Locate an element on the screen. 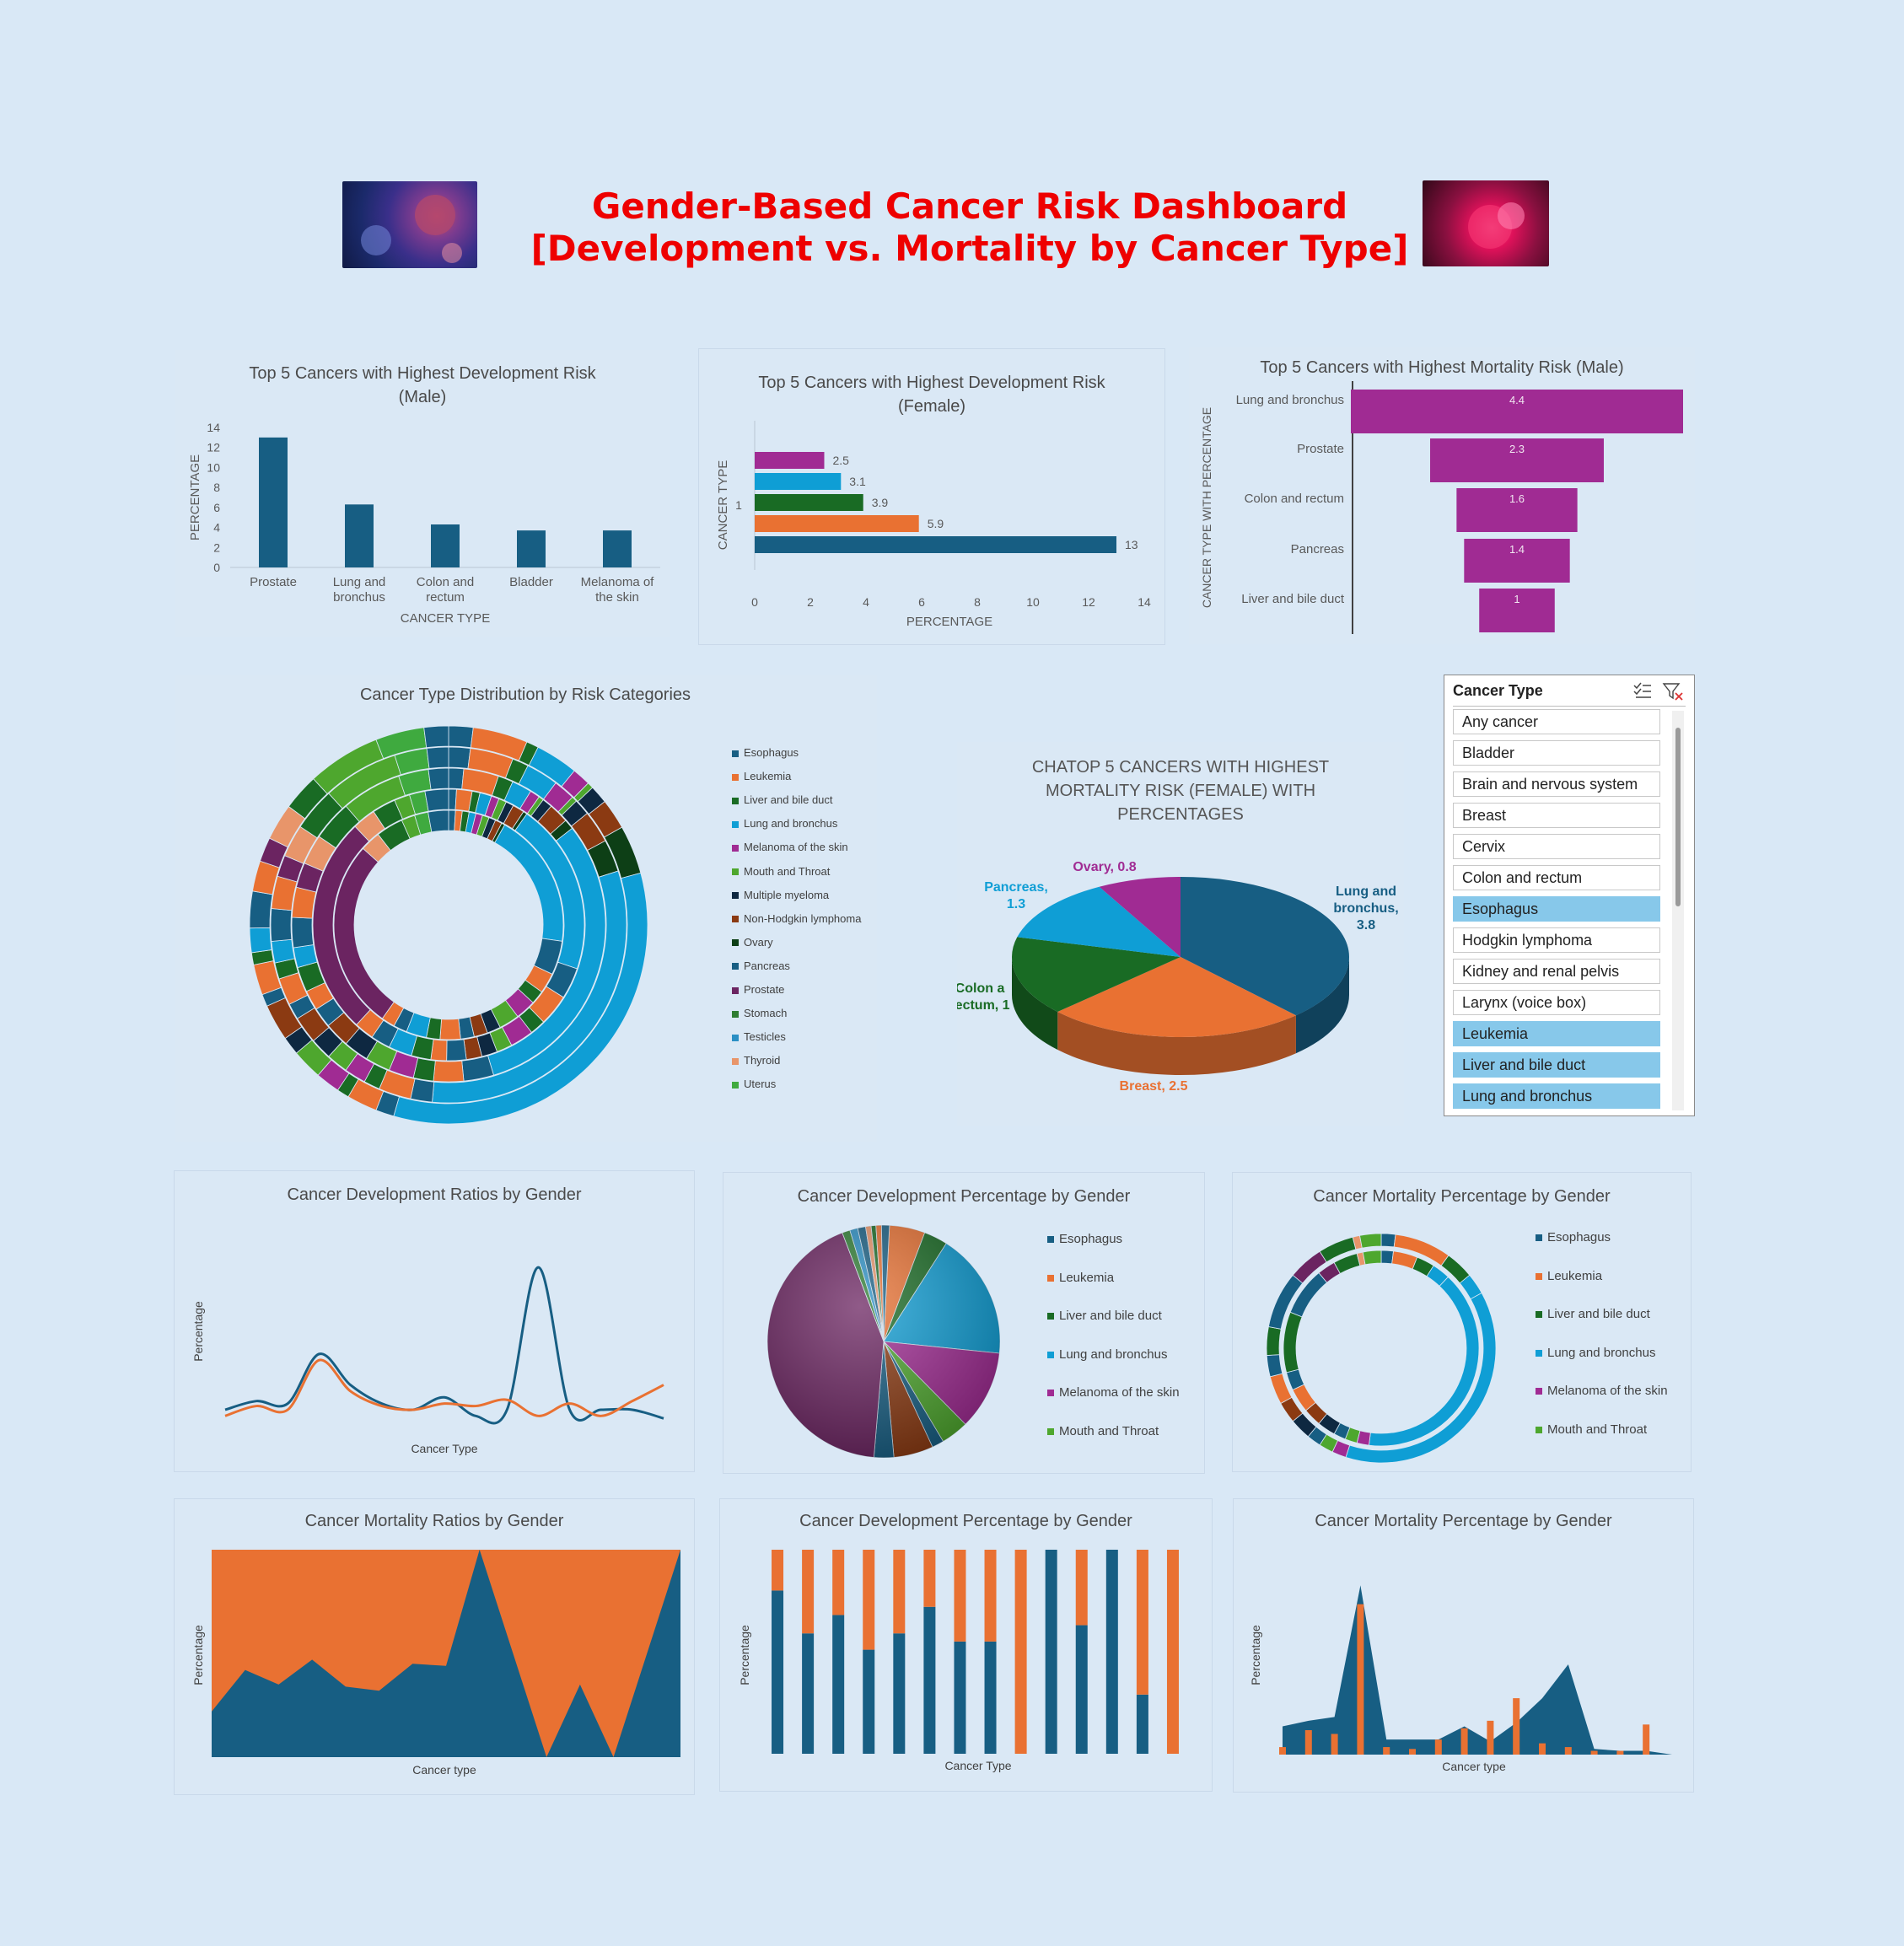 The width and height of the screenshot is (1904, 1946). y-tick-label: 4 is located at coordinates (217, 528).